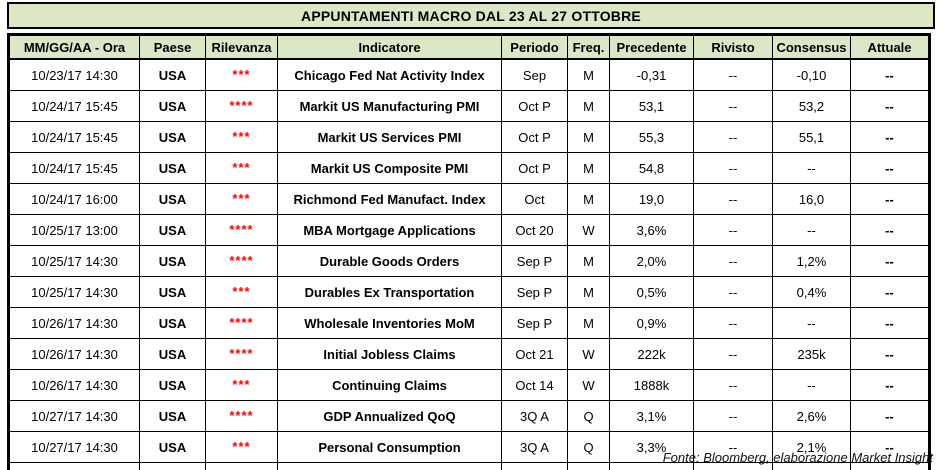 The height and width of the screenshot is (470, 943). What do you see at coordinates (389, 74) in the screenshot?
I see `cell-indicator: Chicago Fed Nat Activity Index` at bounding box center [389, 74].